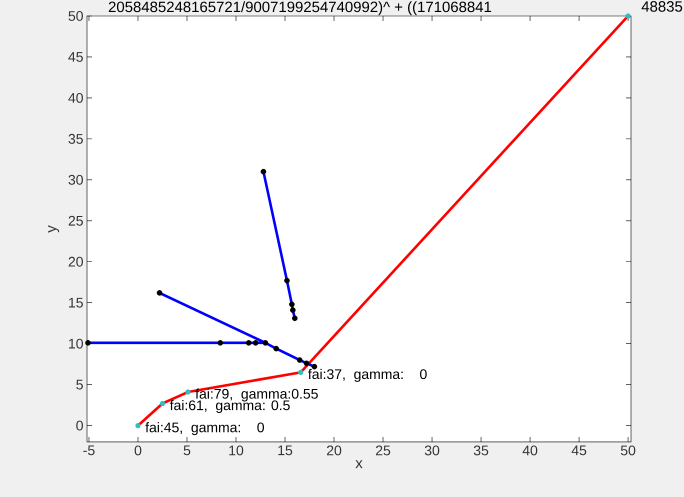  Describe the element at coordinates (75, 179) in the screenshot. I see `y-tick-label: 30` at that location.